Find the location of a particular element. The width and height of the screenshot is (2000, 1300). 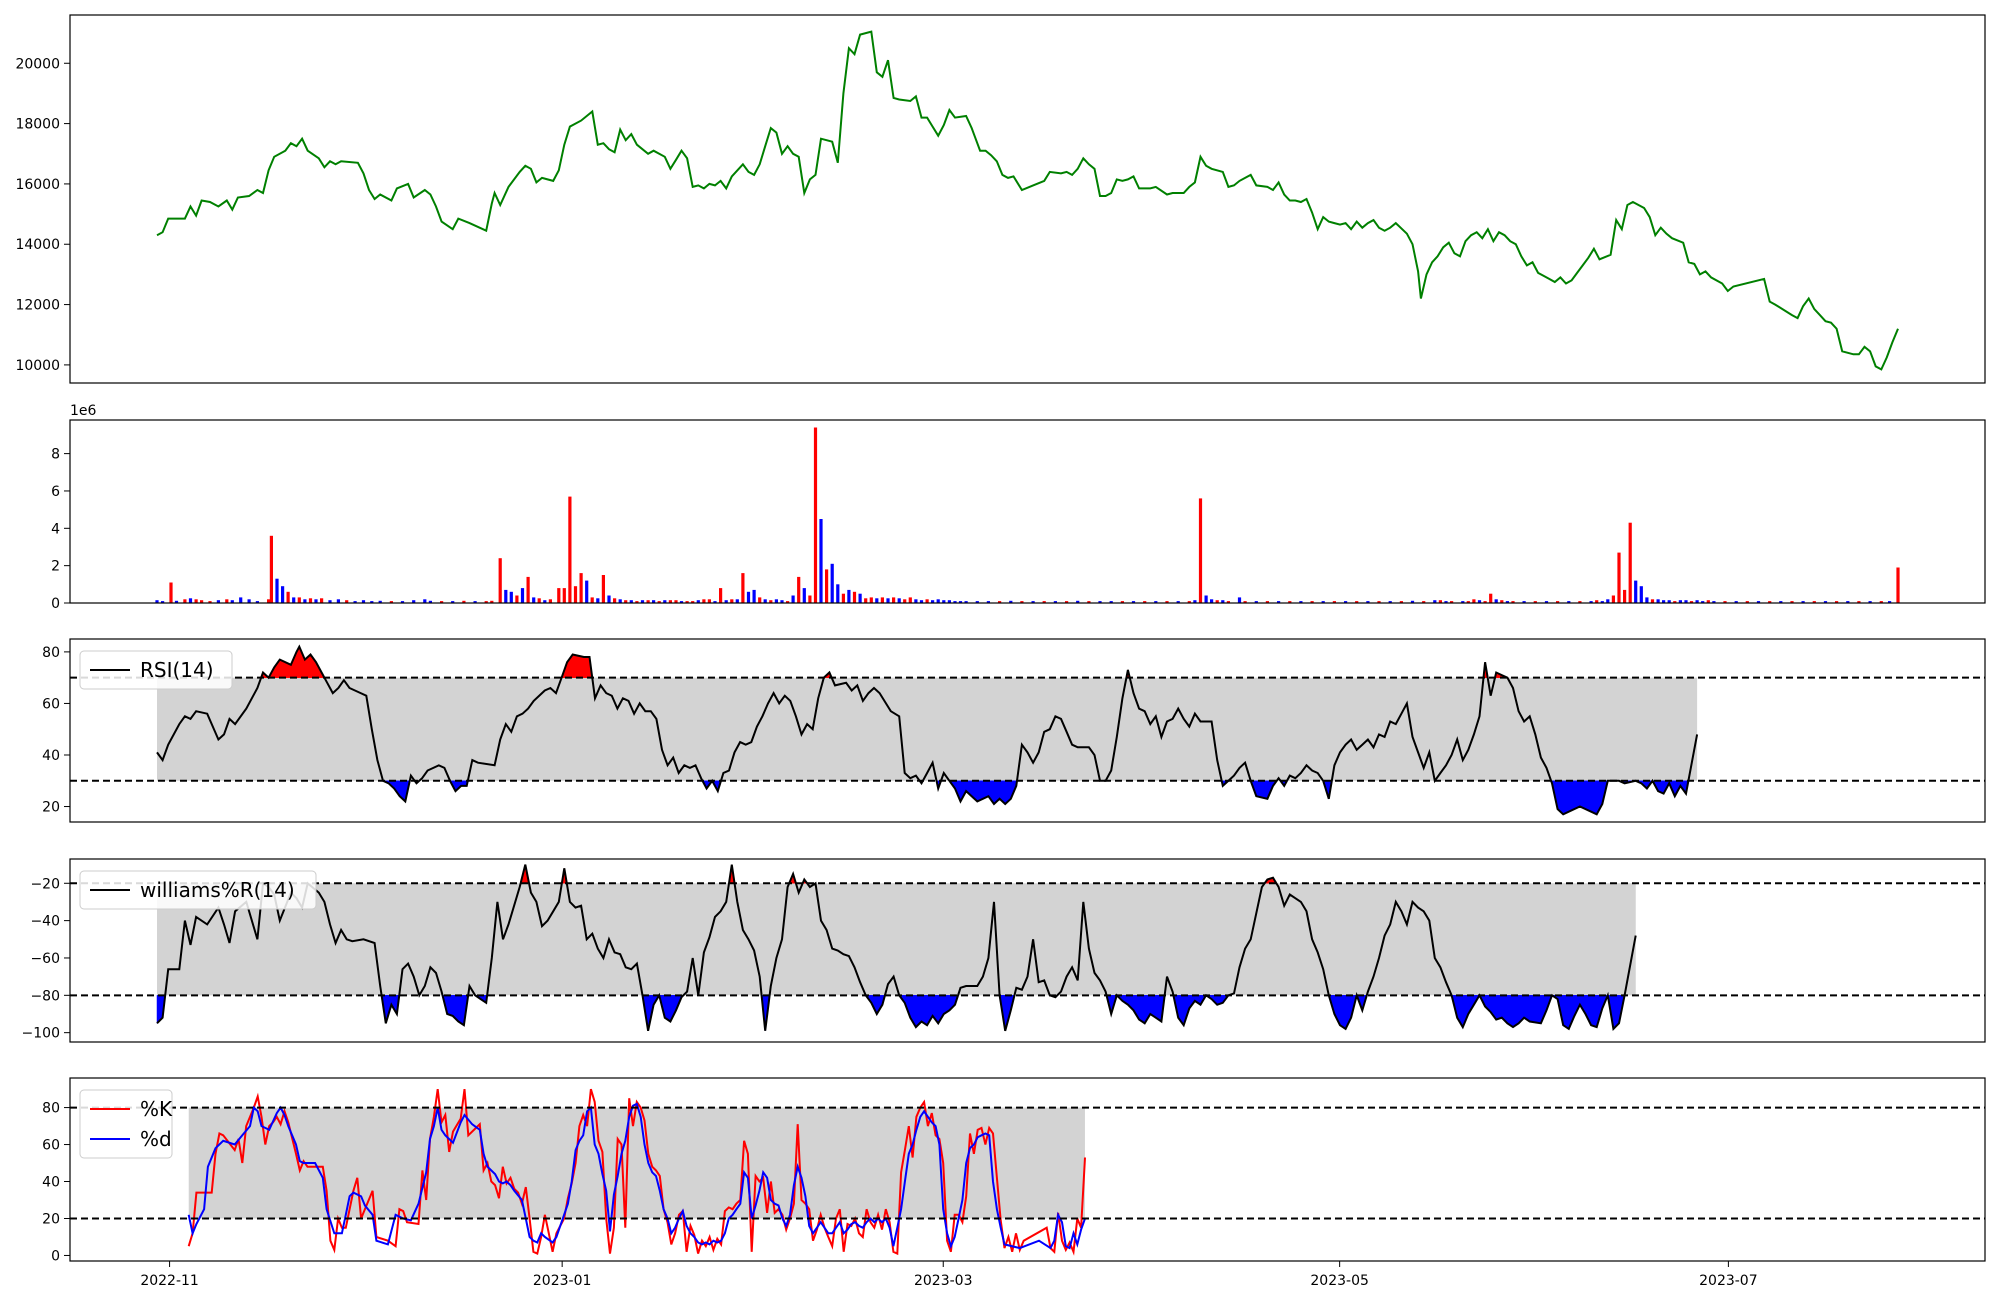

rsi-ytick-label: 40 is located at coordinates (51, 756).